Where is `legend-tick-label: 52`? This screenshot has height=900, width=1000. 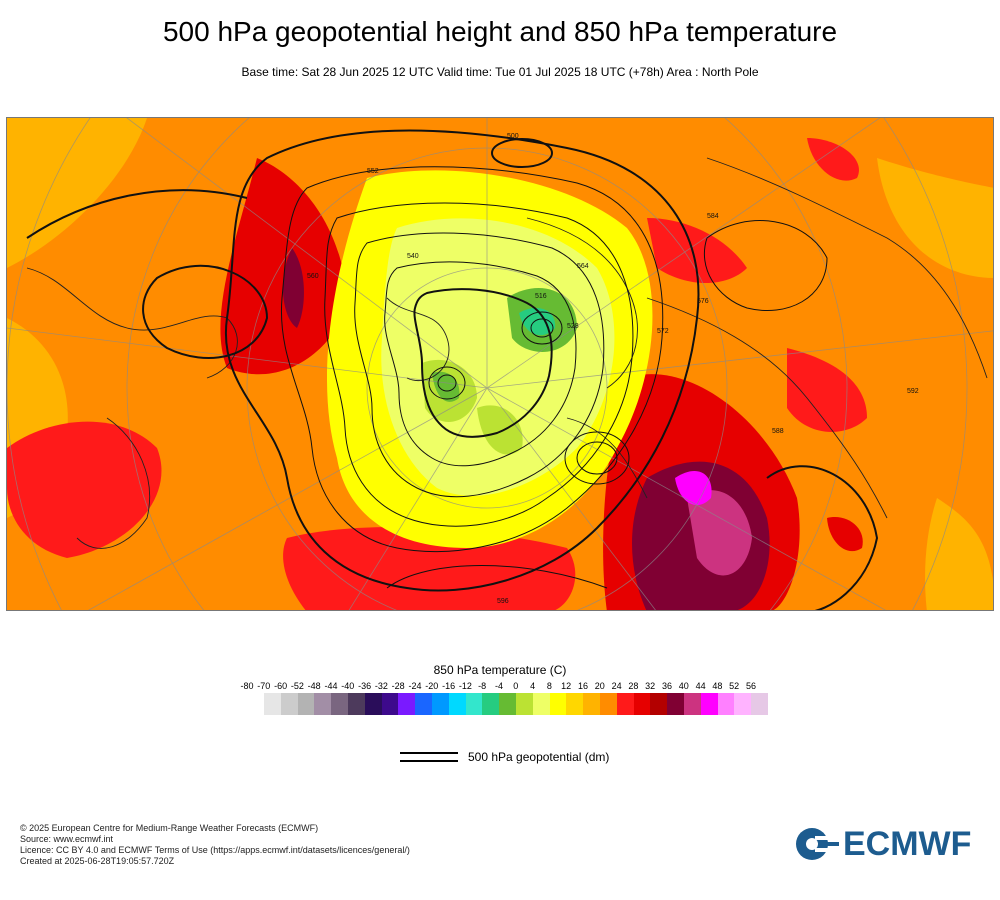 legend-tick-label: 52 is located at coordinates (734, 686).